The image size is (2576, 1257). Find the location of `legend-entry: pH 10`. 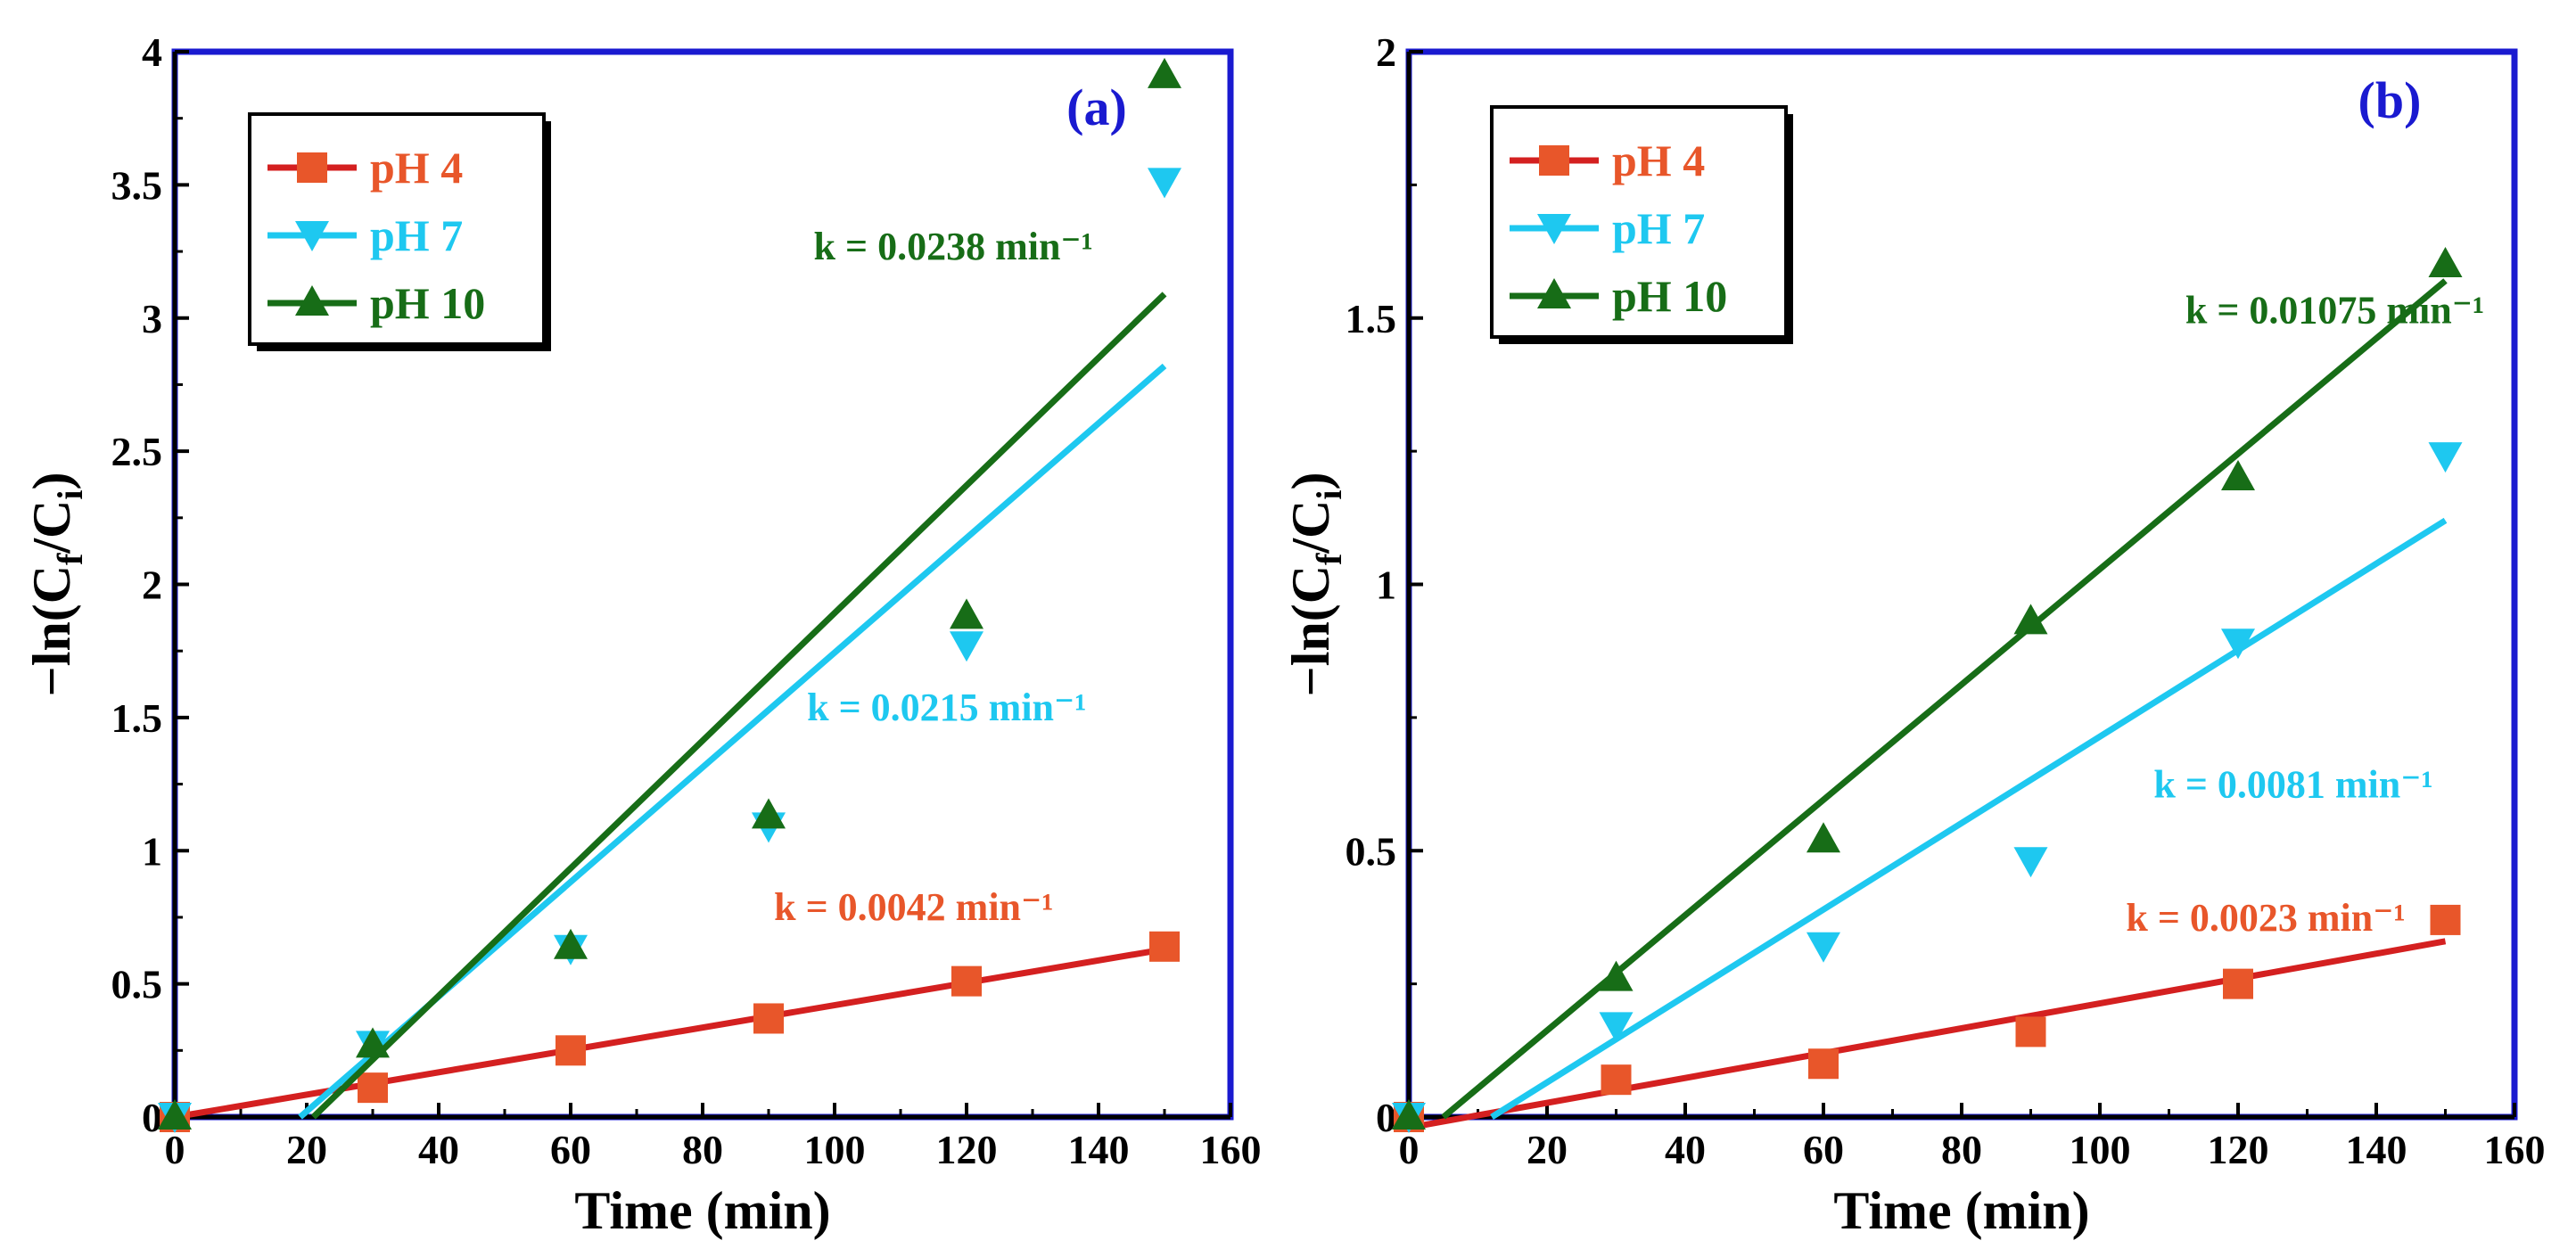

legend-entry: pH 10 is located at coordinates (376, 303).